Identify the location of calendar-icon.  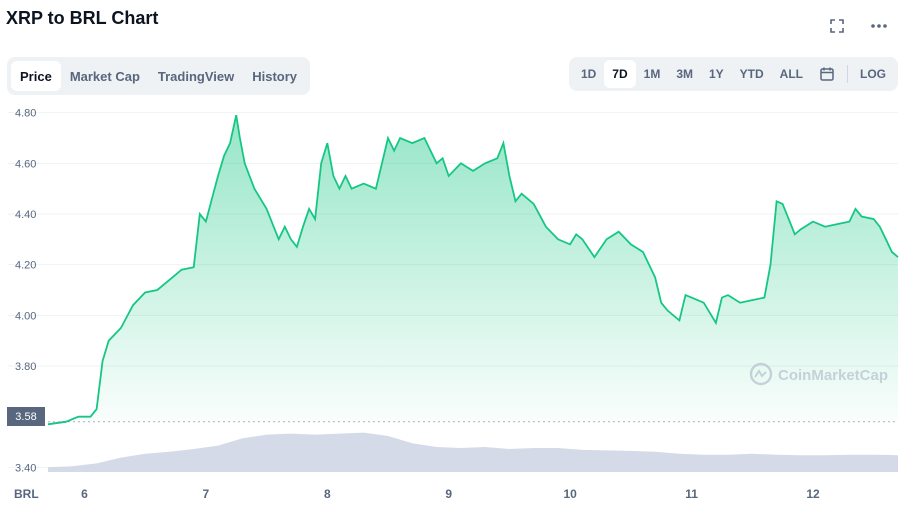
(827, 74).